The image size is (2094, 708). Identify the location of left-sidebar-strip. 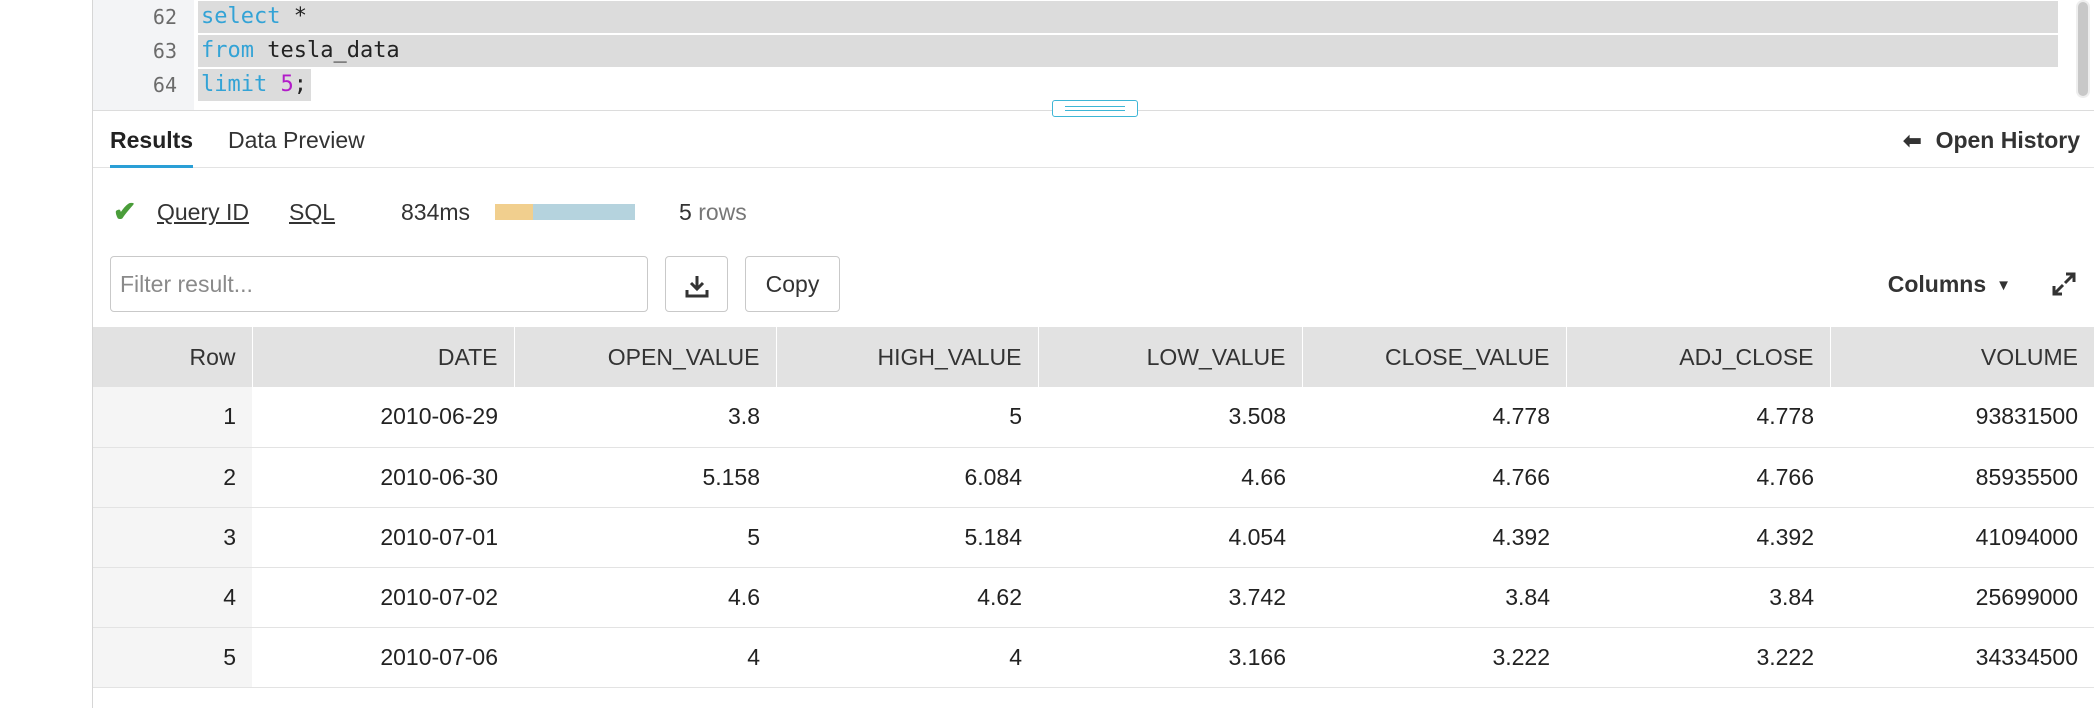
(46, 354).